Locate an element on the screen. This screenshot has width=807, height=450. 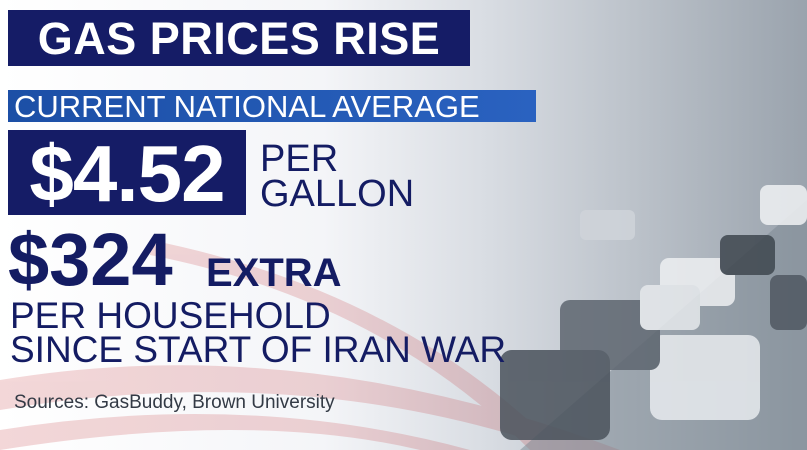
price-unit: GALLON is located at coordinates (337, 194).